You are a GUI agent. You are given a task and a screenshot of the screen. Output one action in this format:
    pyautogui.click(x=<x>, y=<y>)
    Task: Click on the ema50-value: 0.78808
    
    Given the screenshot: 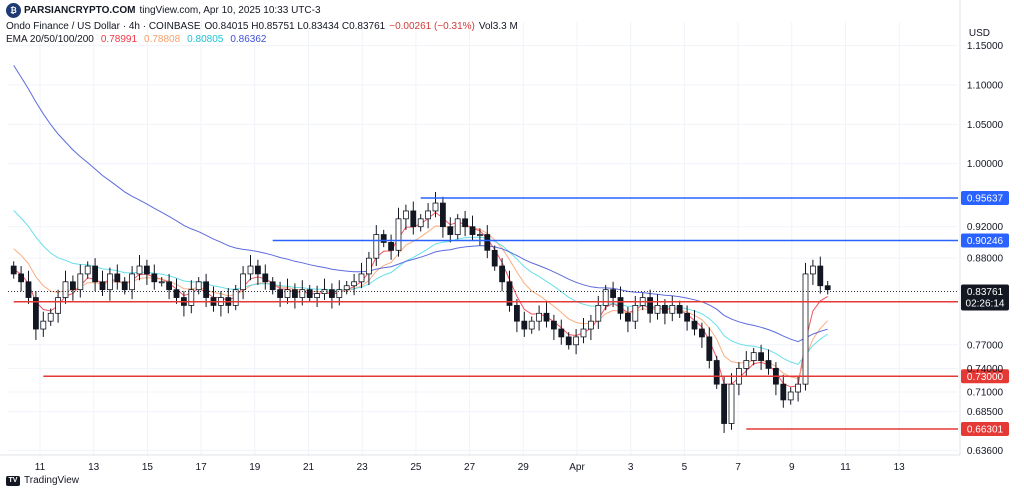 What is the action you would take?
    pyautogui.click(x=162, y=39)
    